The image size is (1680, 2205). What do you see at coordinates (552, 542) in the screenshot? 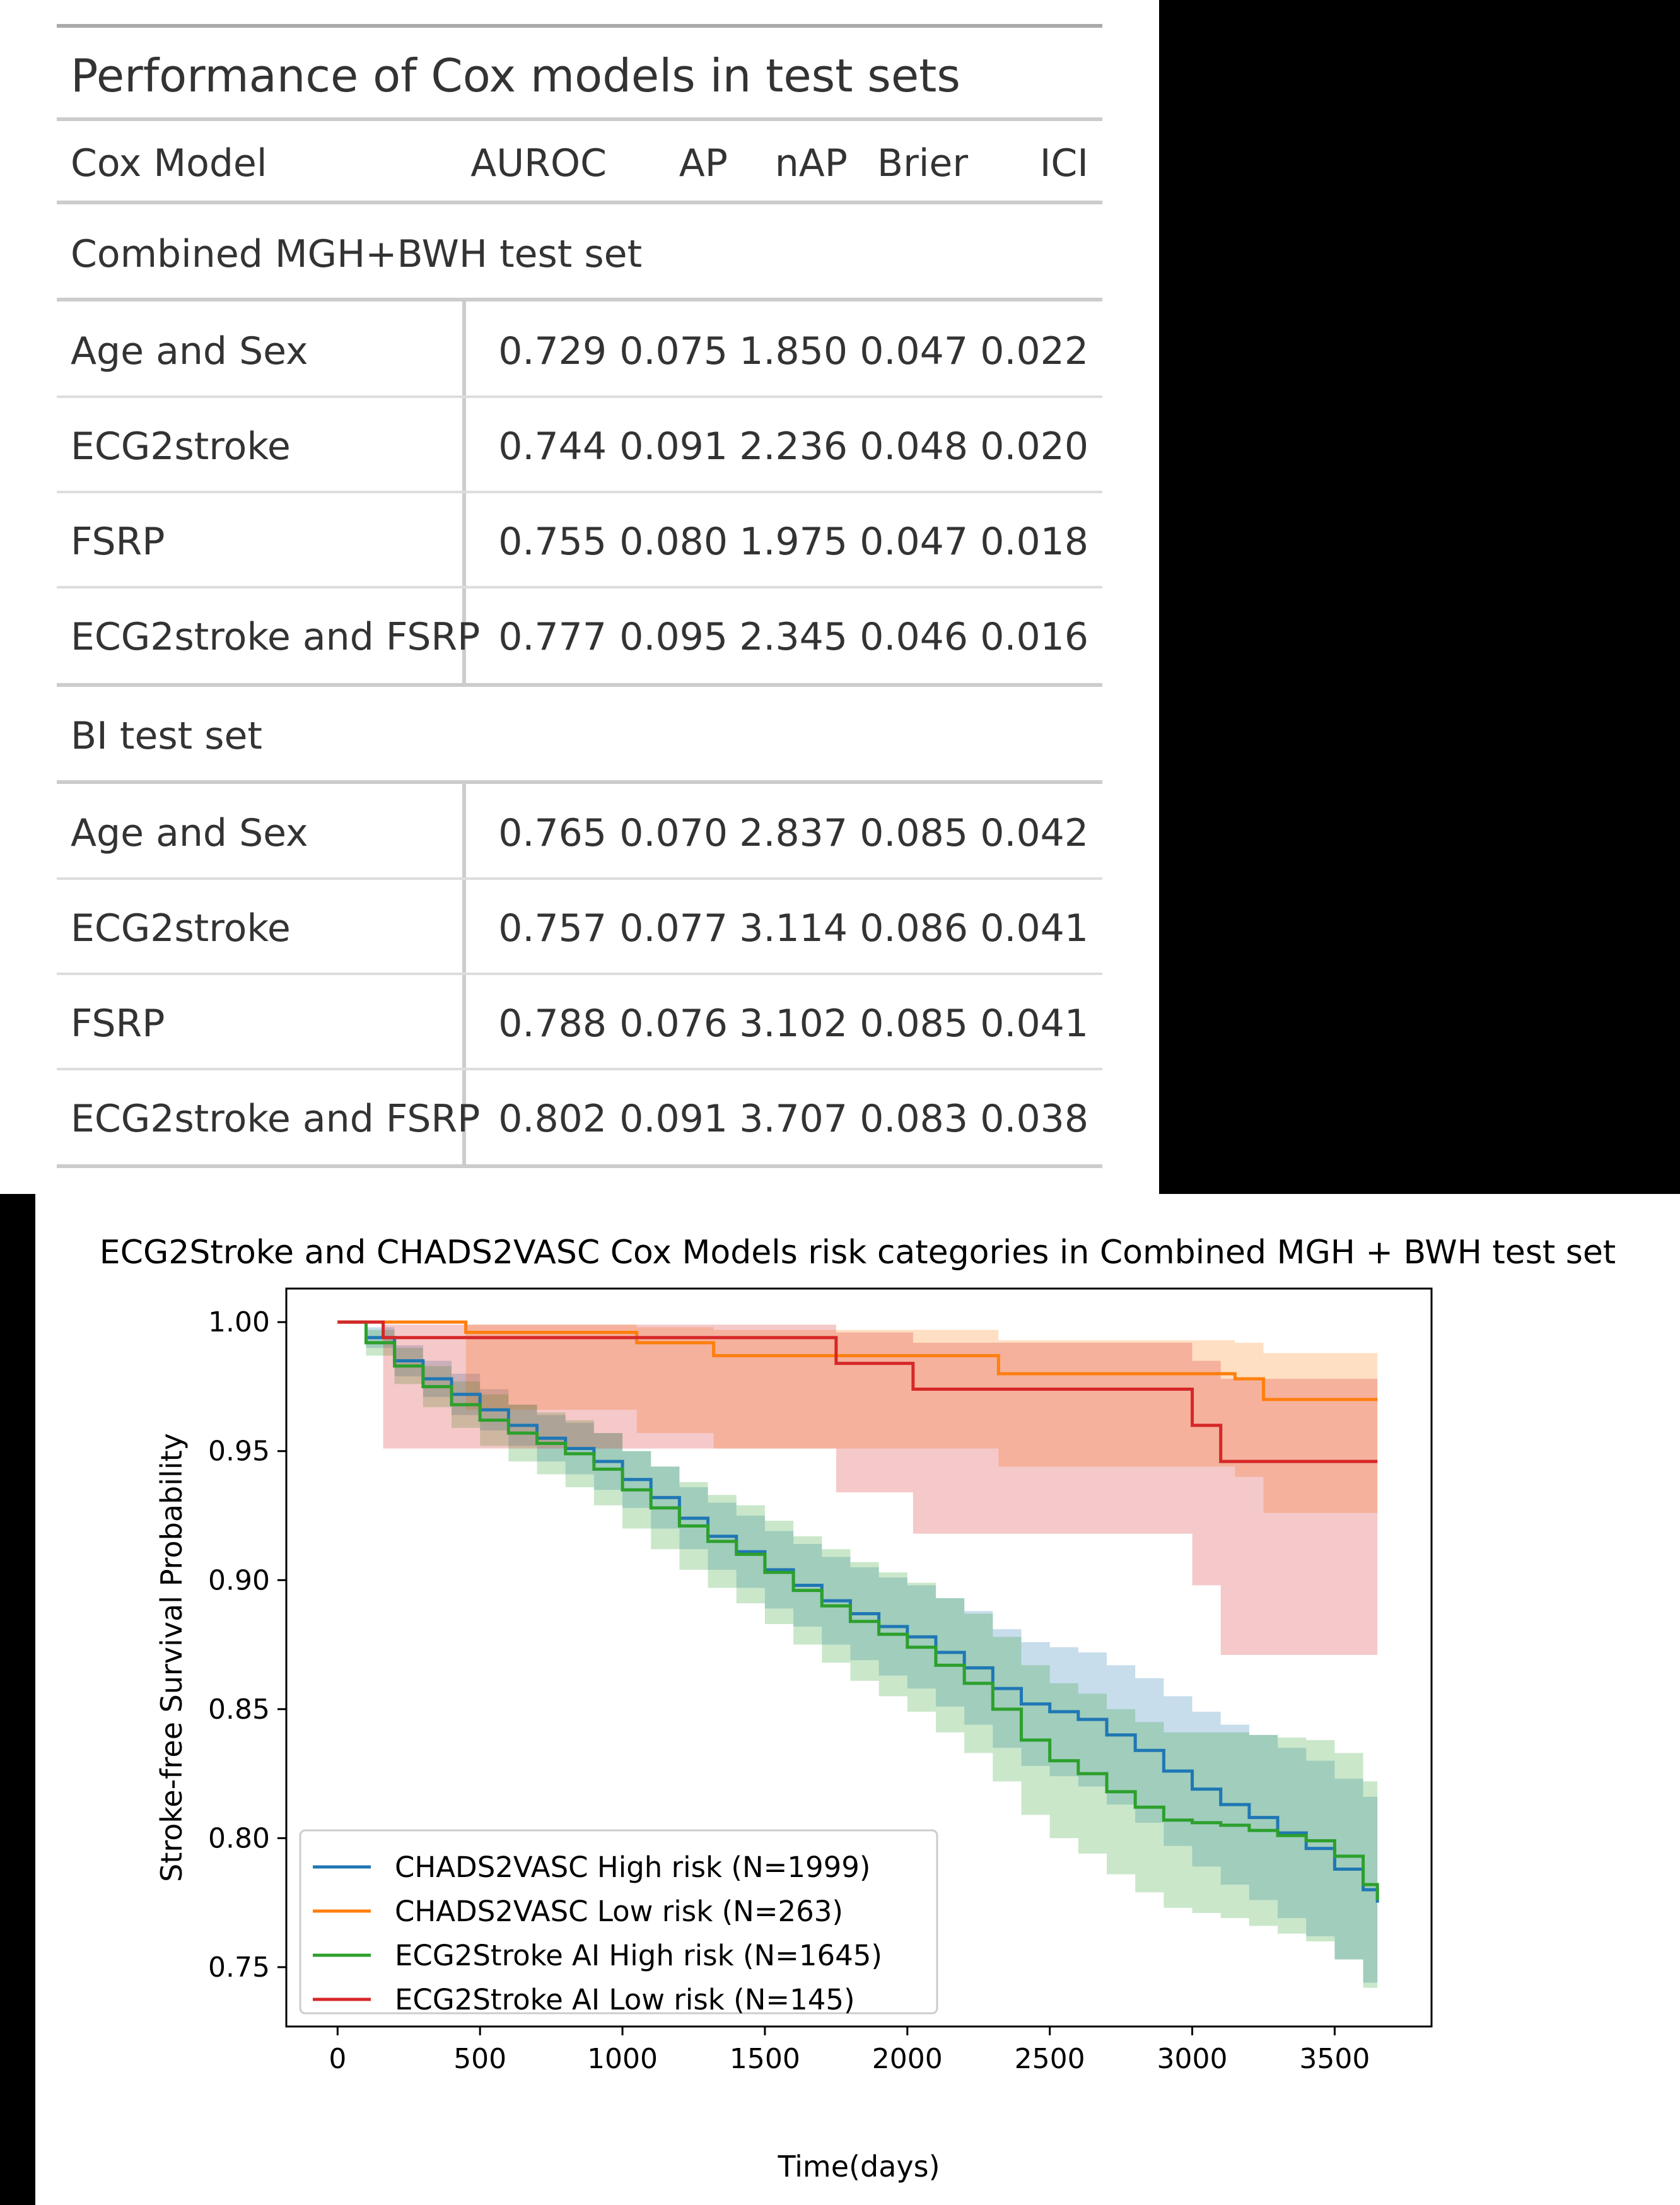
I see `row-auroc: 0.755` at bounding box center [552, 542].